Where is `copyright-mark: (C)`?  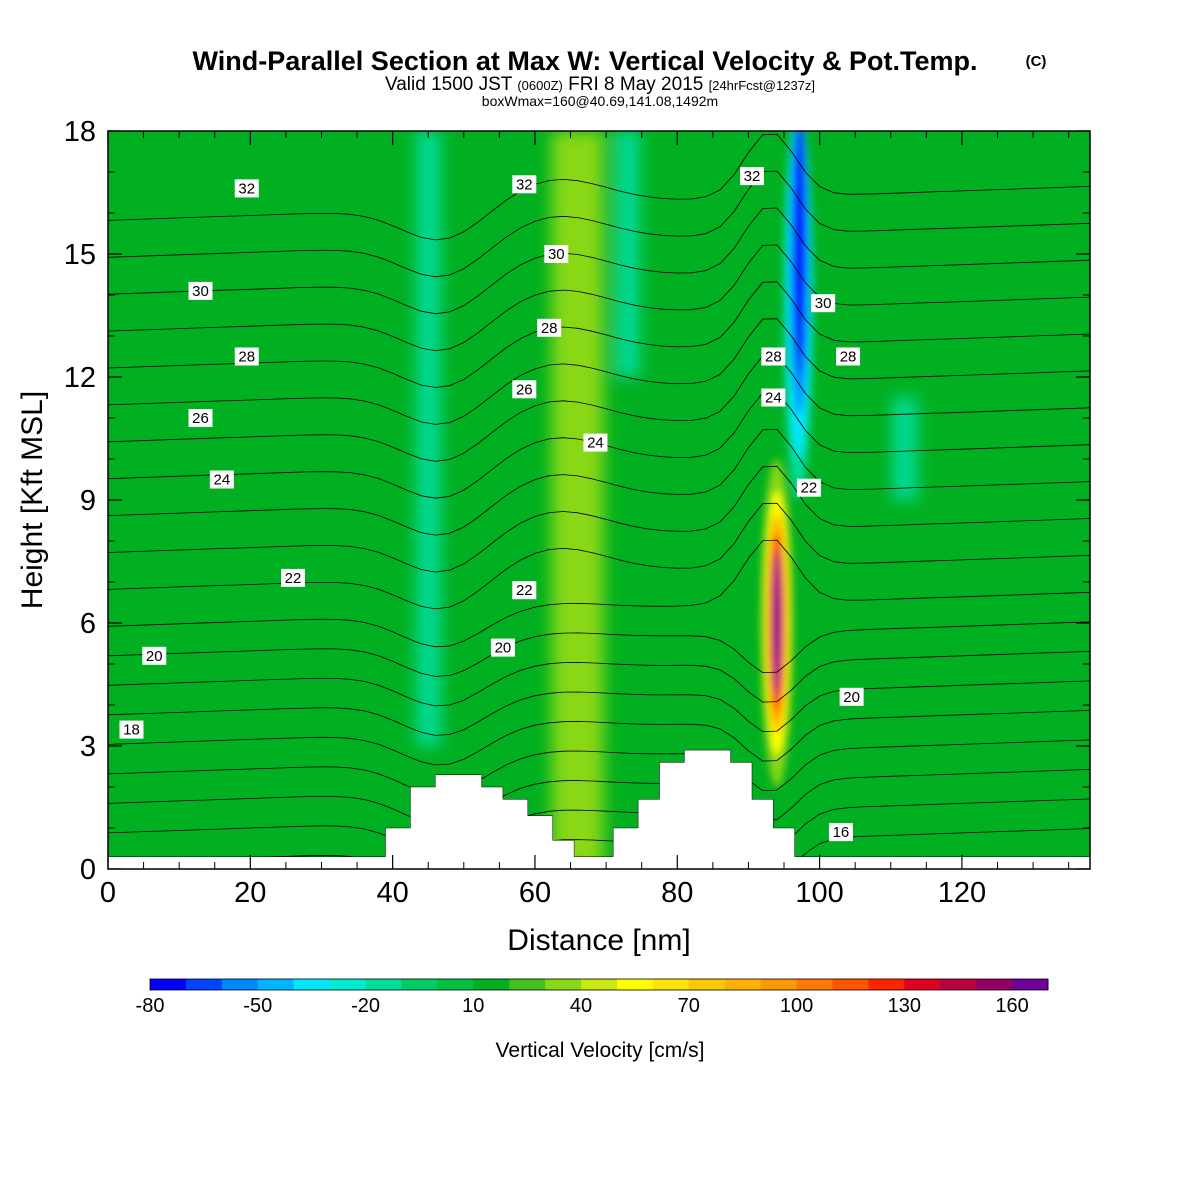 copyright-mark: (C) is located at coordinates (1036, 61).